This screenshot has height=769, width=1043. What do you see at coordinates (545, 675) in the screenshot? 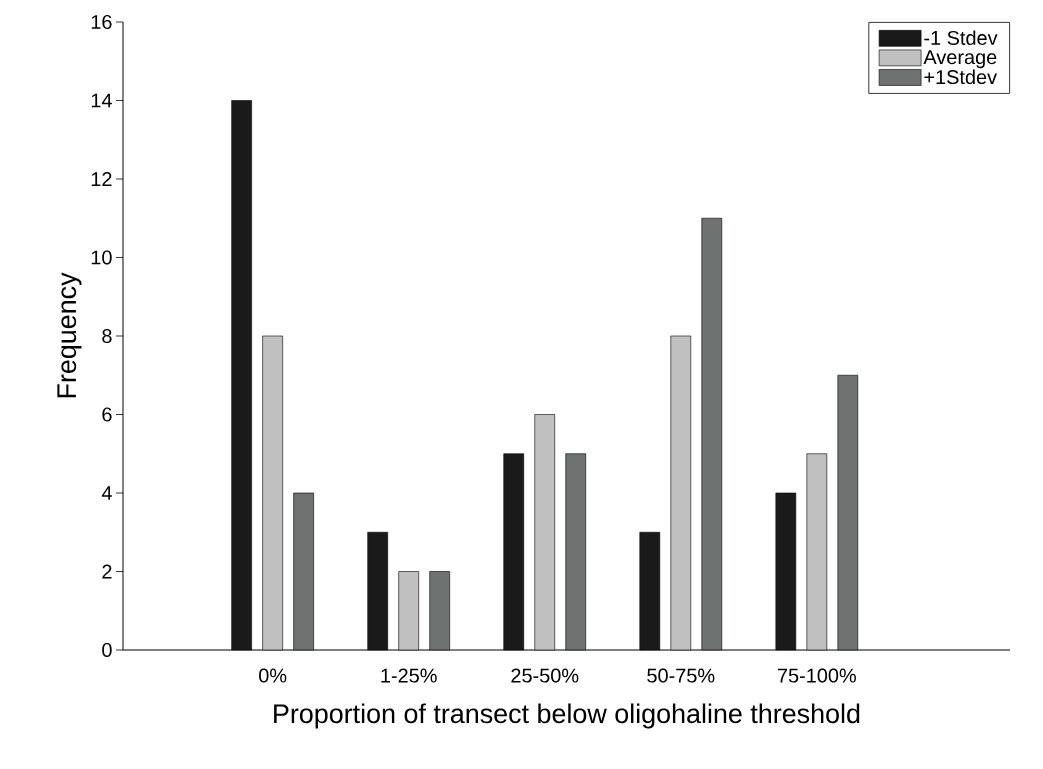
I see `x-tick-label: 25-50%` at bounding box center [545, 675].